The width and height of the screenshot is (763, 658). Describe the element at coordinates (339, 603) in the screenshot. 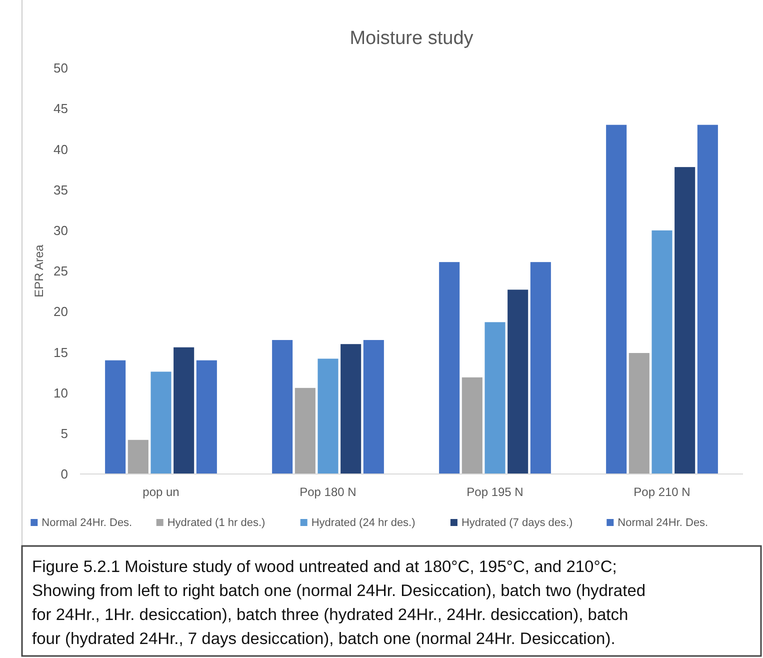

I see `caption: Figure 5.2.1 Moisture study of wood untreated and at 180°C, 195°C, and 210°C; Showing from left to right batch one (normal 24Hr. Desiccation), batch two (hydrated for 24Hr., 1Hr. desiccation), batch three (hydrated 24Hr., 24Hr. desiccation), batch four (hydrated 24Hr., 7 days desiccation), batch one (normal 24Hr. Desiccation).` at that location.